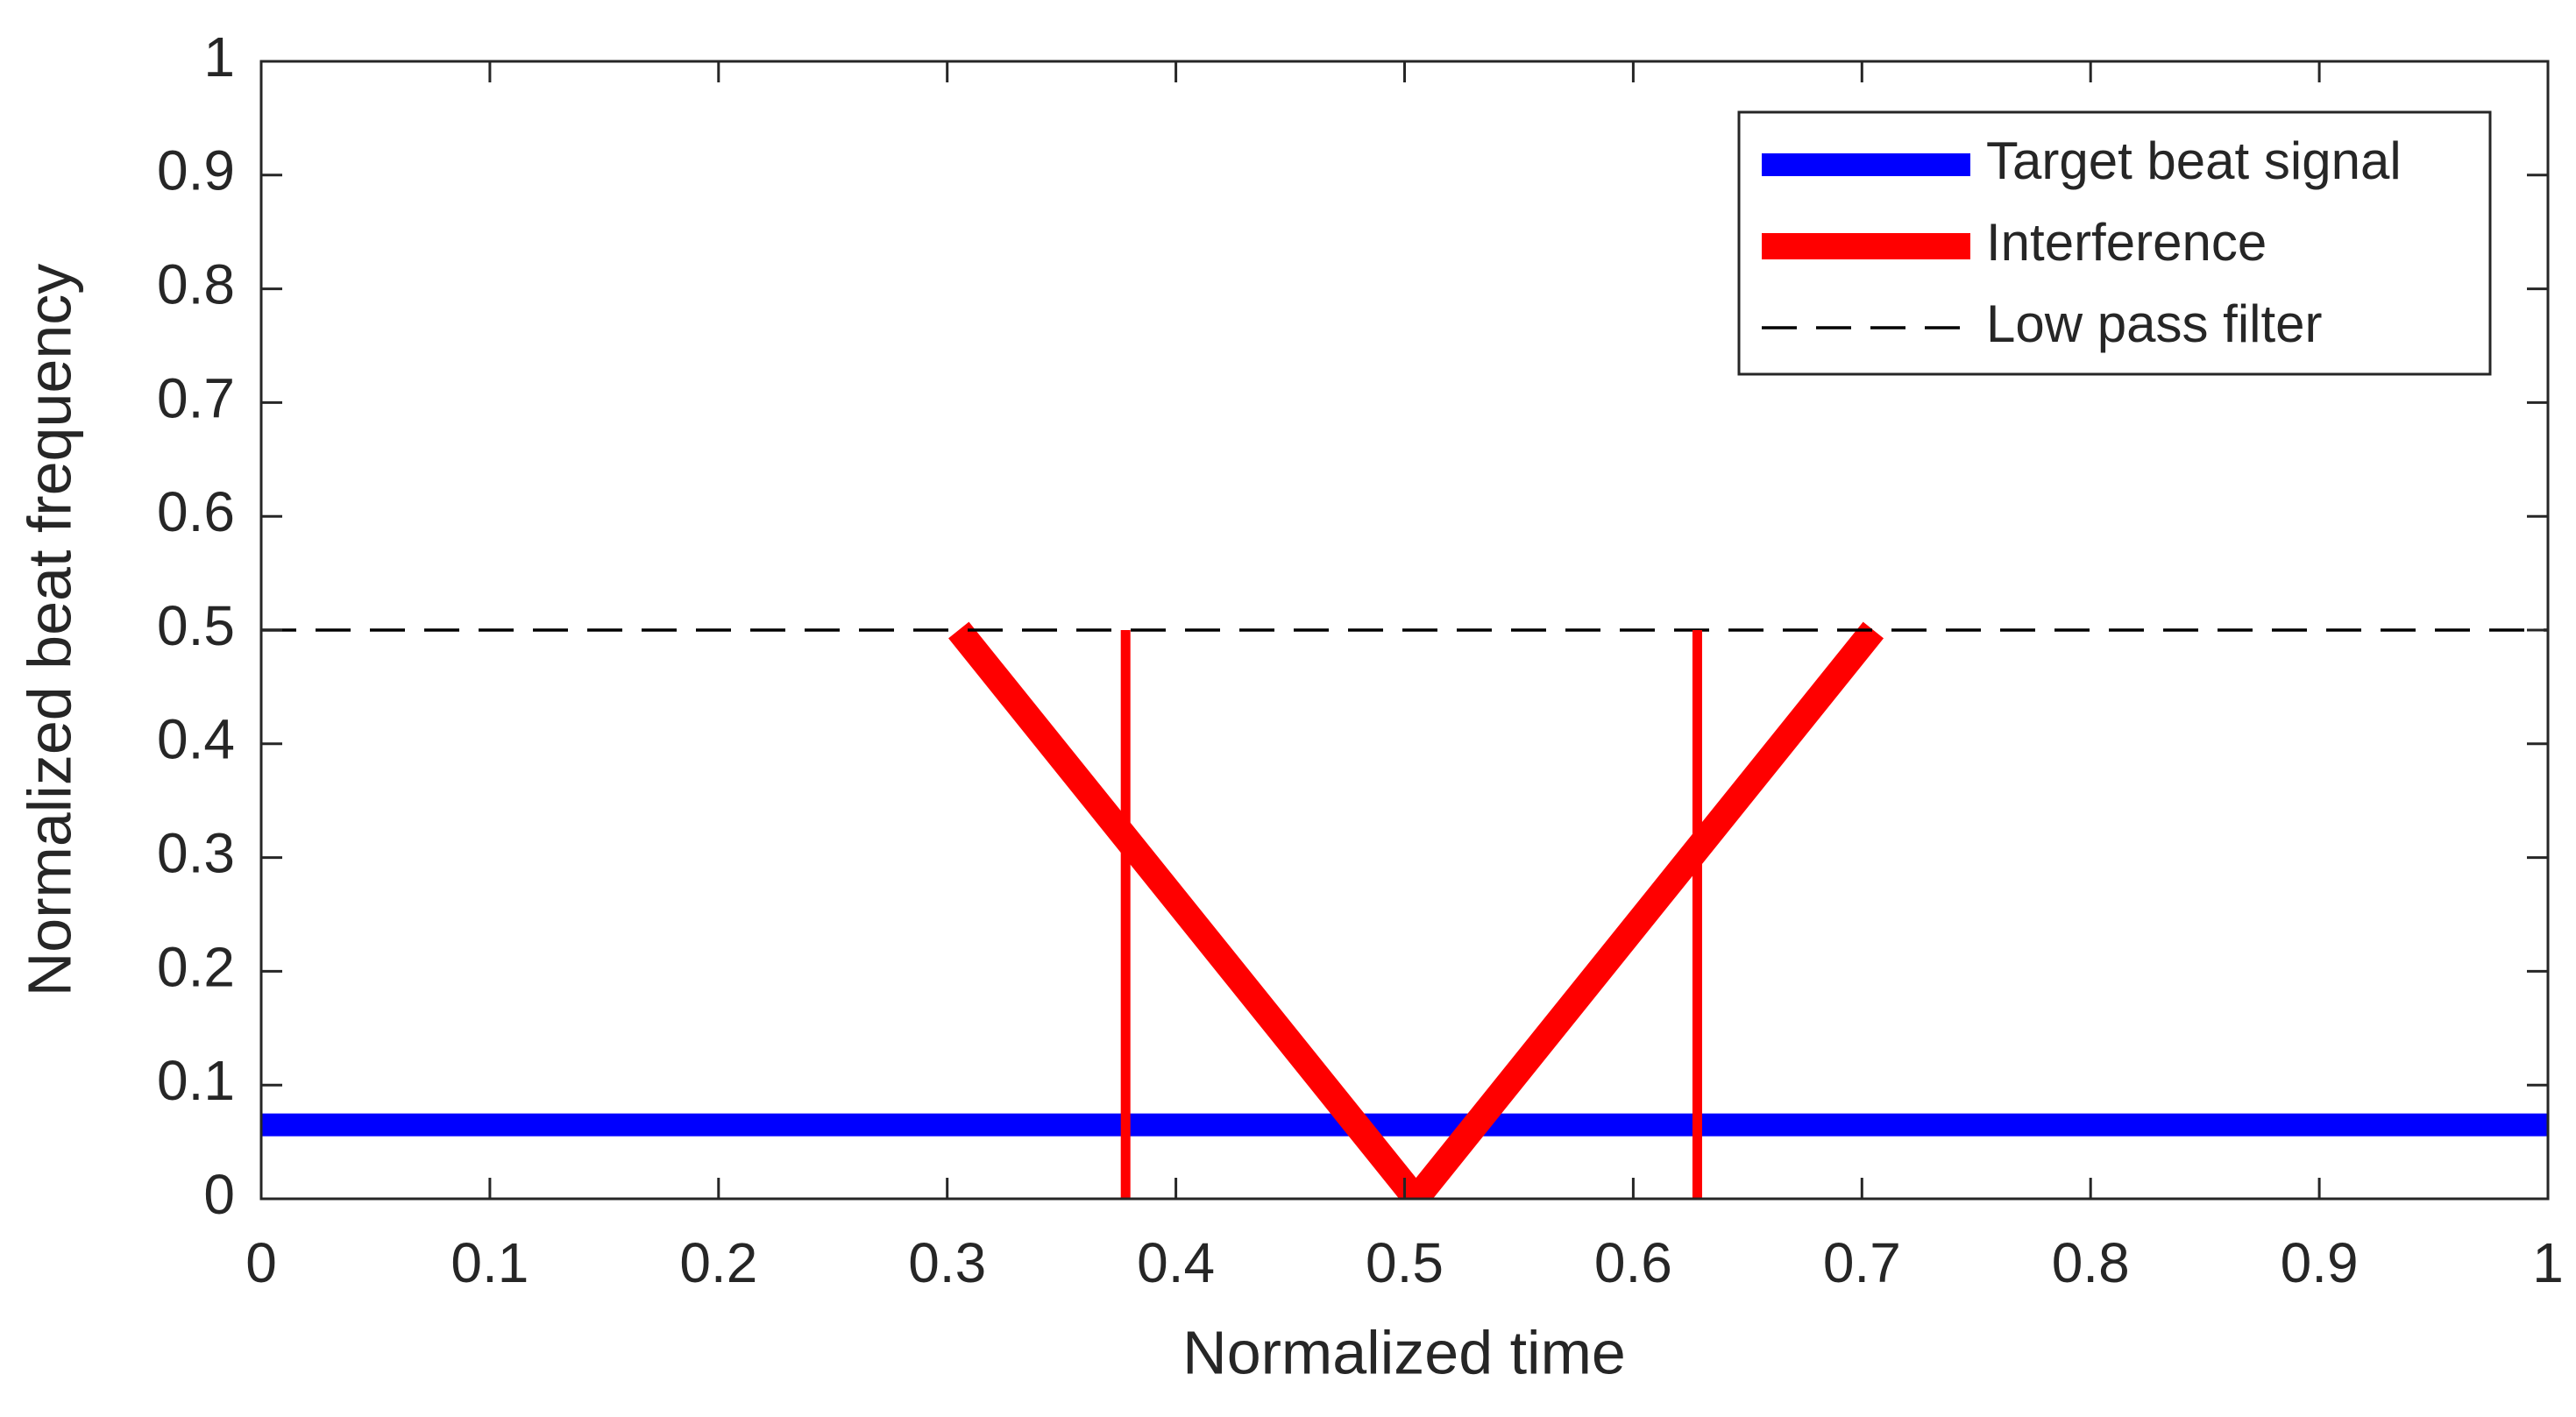  Describe the element at coordinates (196, 966) in the screenshot. I see `y-tick-label: 0.2` at that location.